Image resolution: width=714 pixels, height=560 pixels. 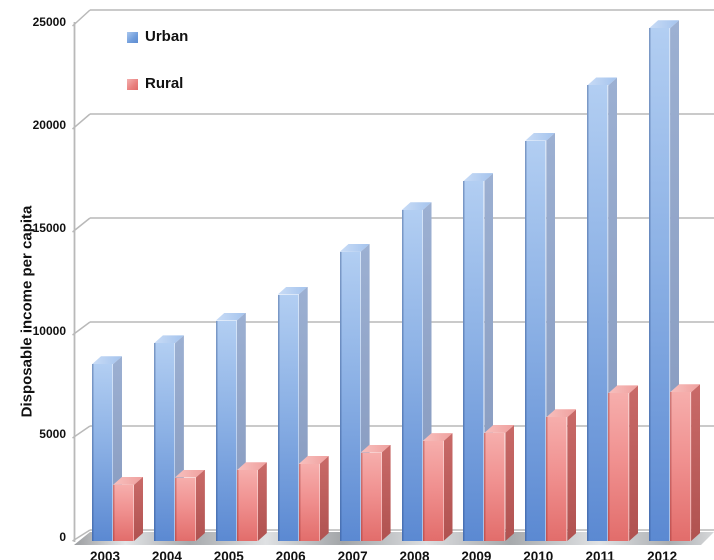 I want to click on bar-rural-2011, so click(x=619, y=467).